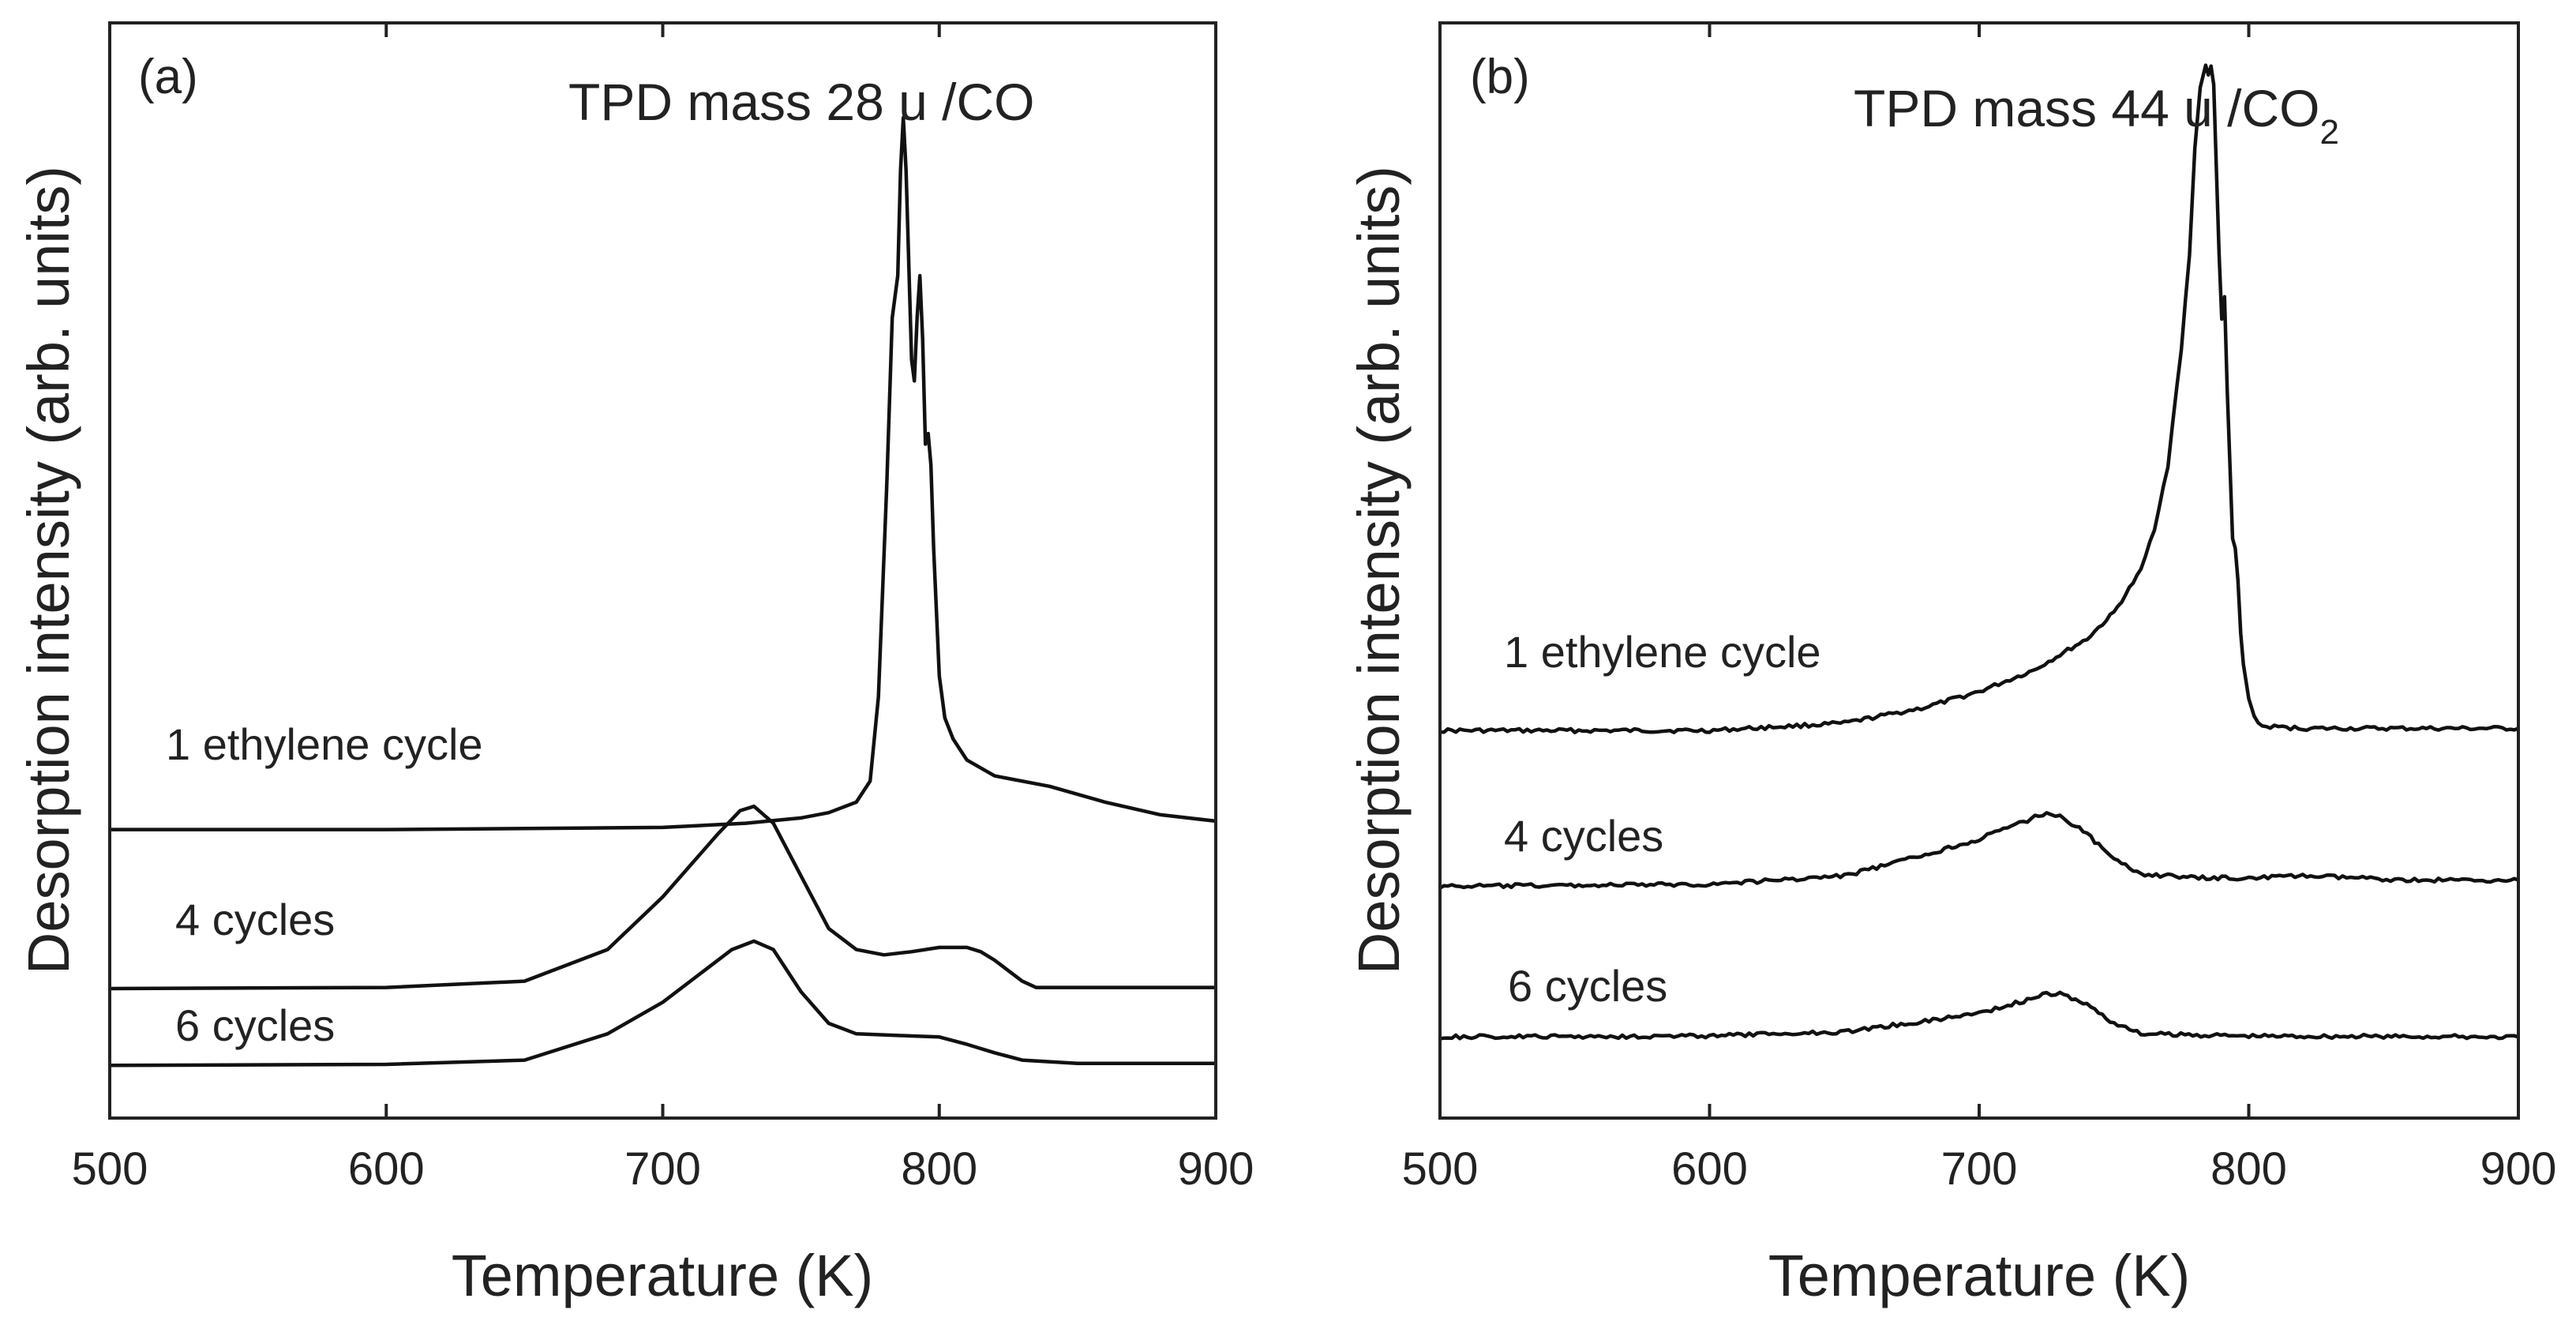 This screenshot has width=2576, height=1321. Describe the element at coordinates (1587, 986) in the screenshot. I see `panel-b-label-6-cycles: 6 cycles` at that location.